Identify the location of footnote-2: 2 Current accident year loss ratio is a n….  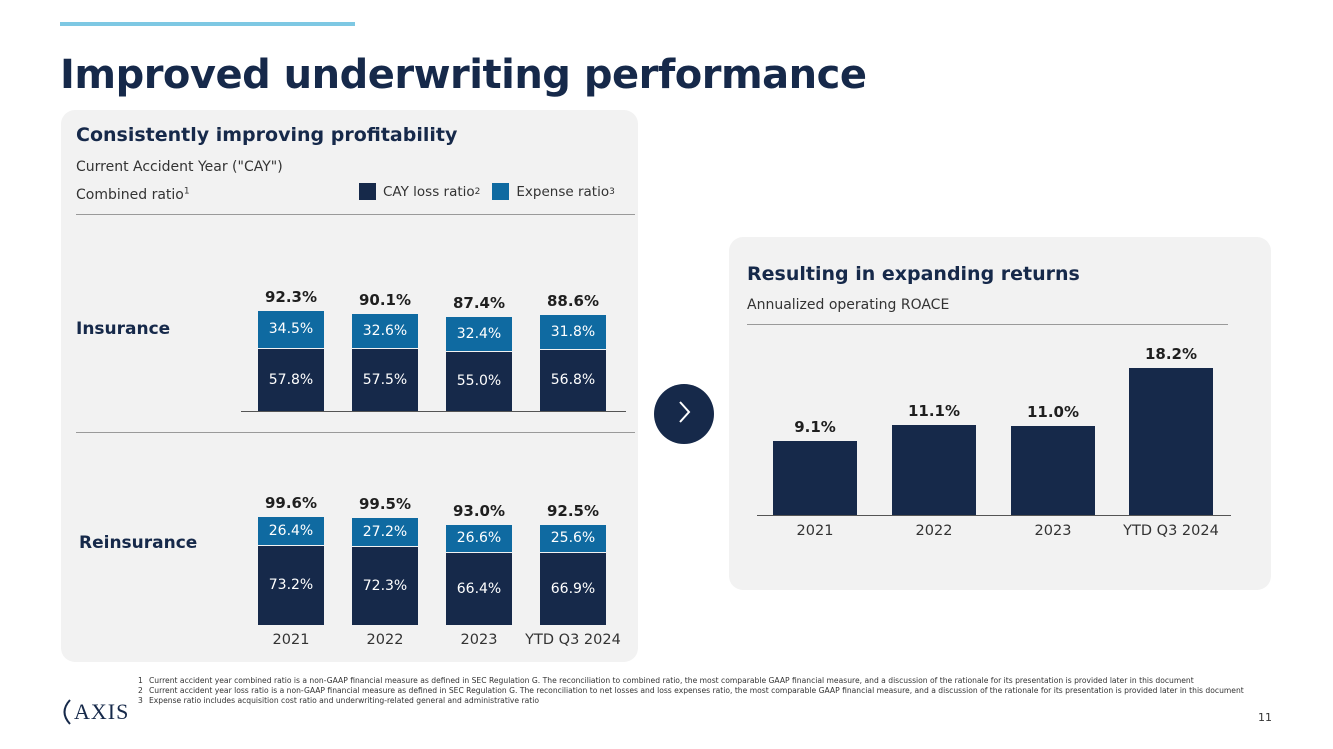
(698, 691).